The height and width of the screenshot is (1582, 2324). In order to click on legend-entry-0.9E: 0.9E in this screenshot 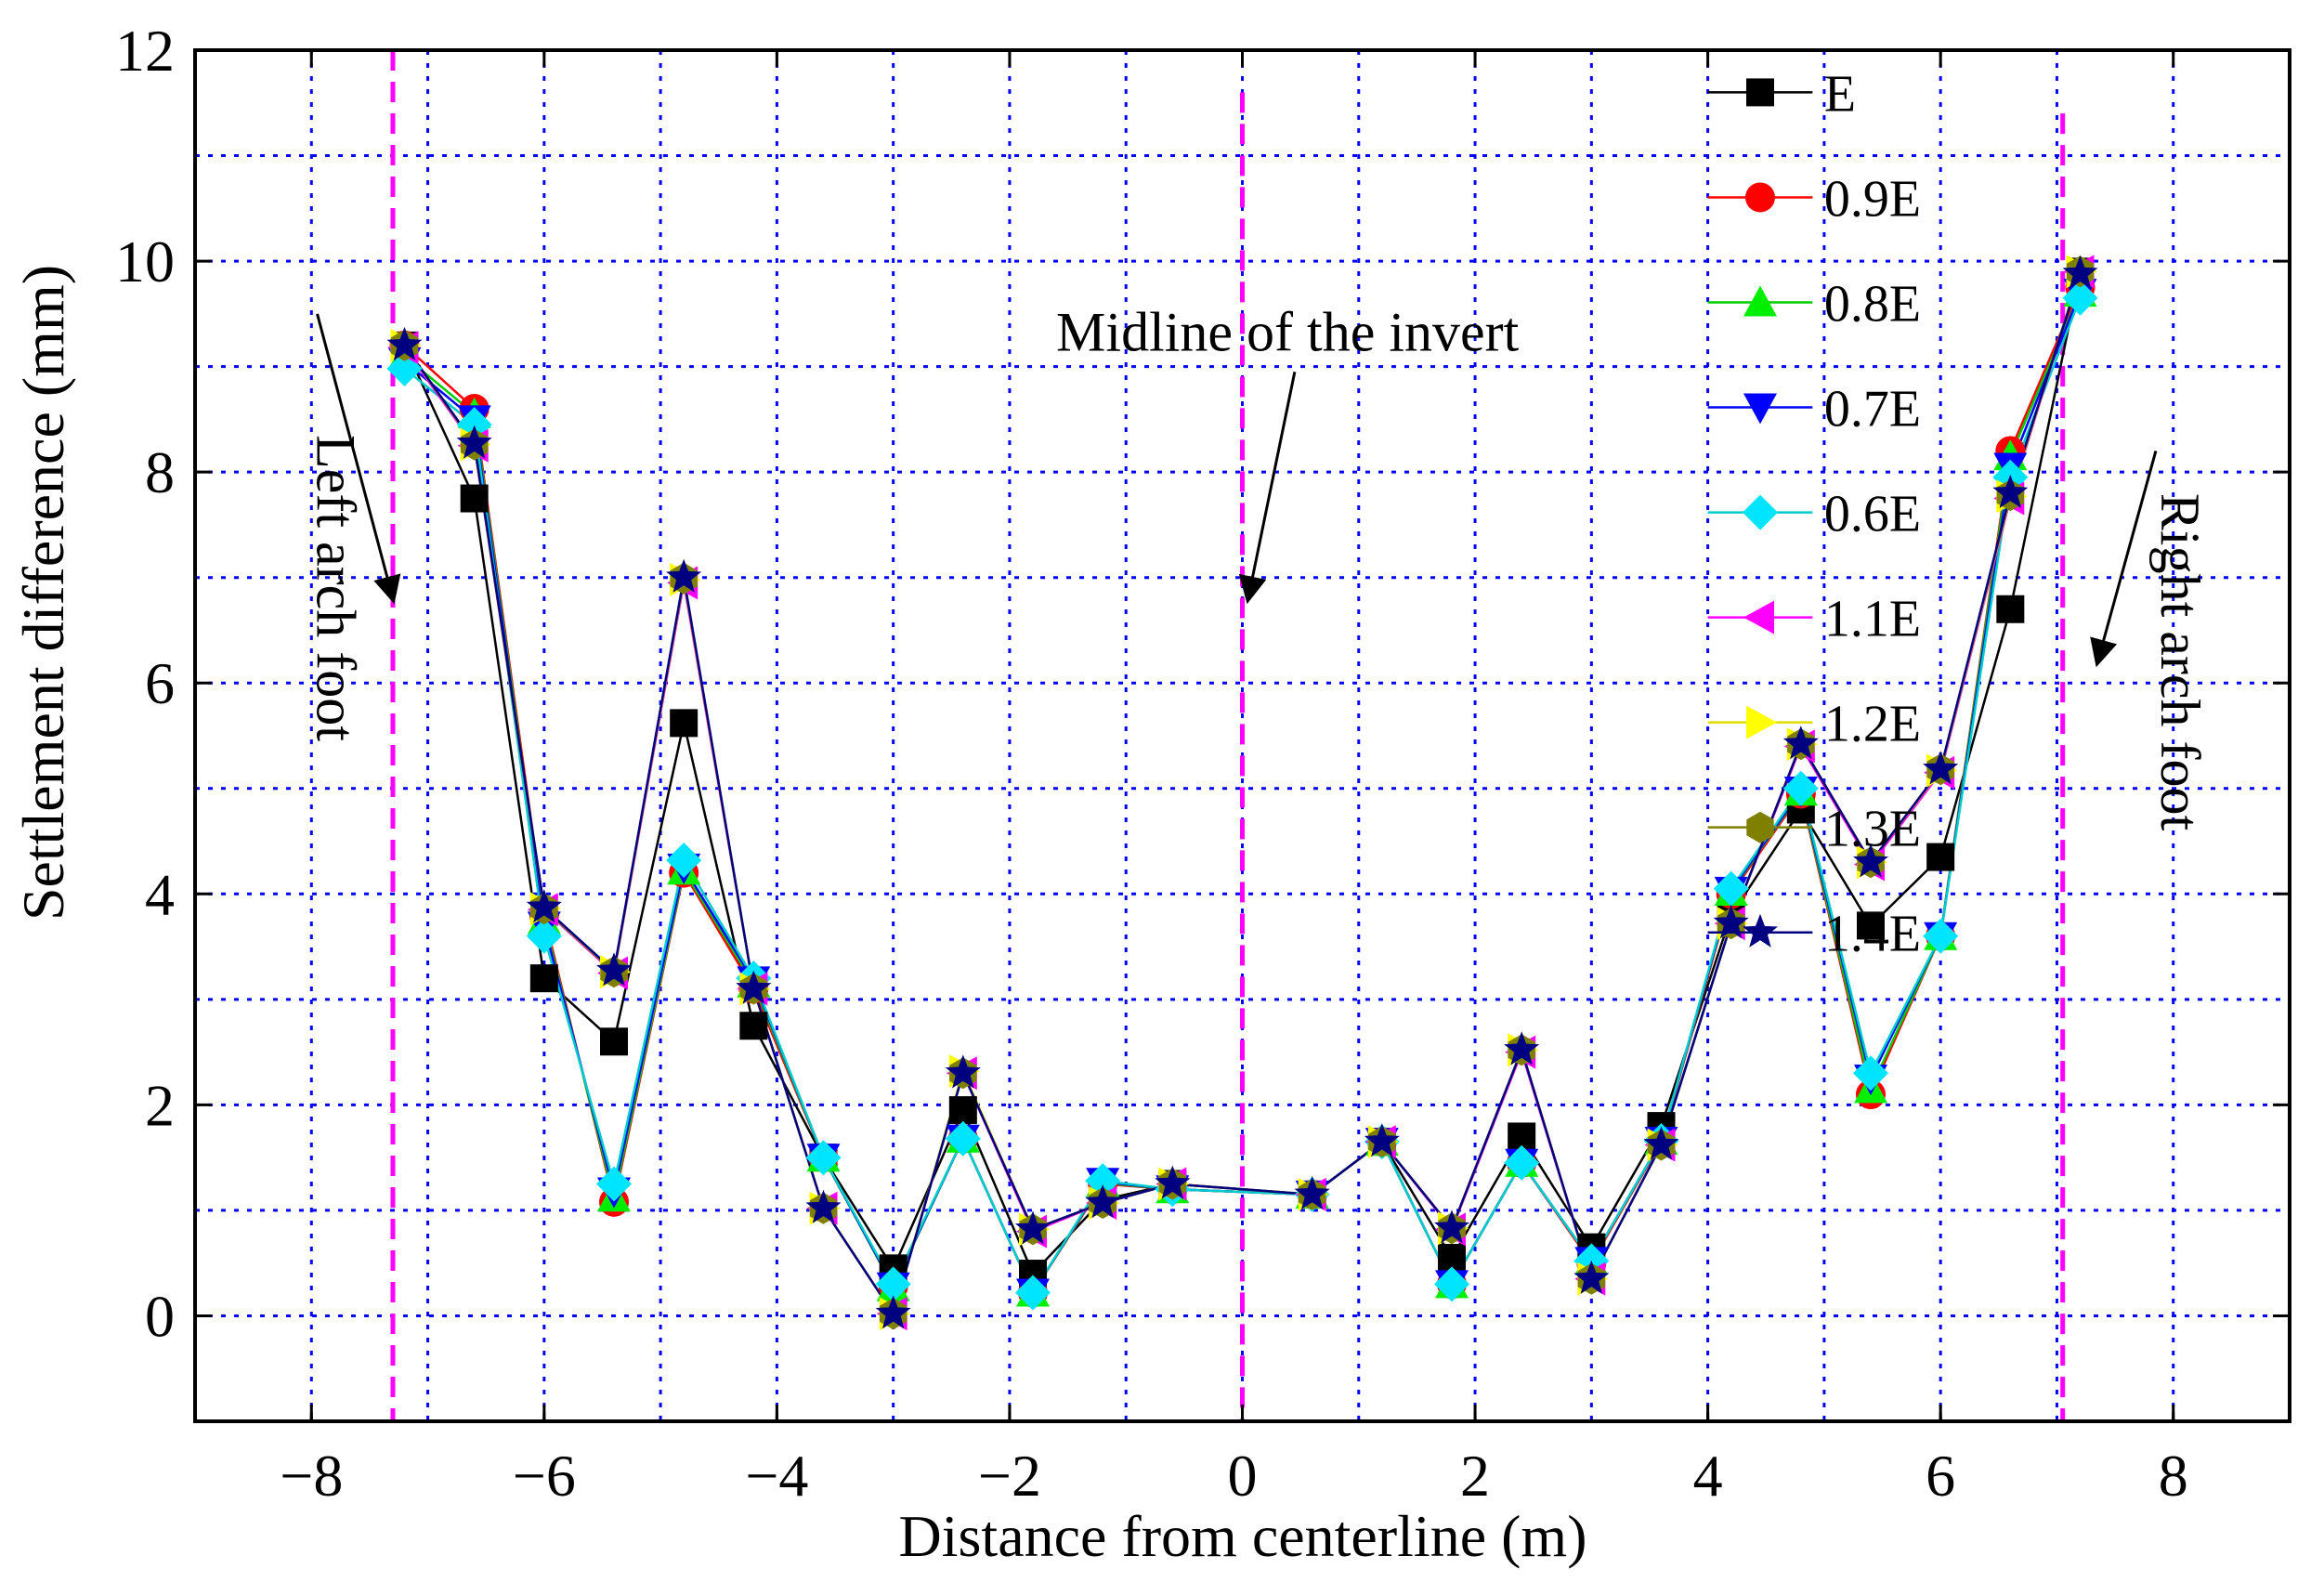, I will do `click(1814, 199)`.